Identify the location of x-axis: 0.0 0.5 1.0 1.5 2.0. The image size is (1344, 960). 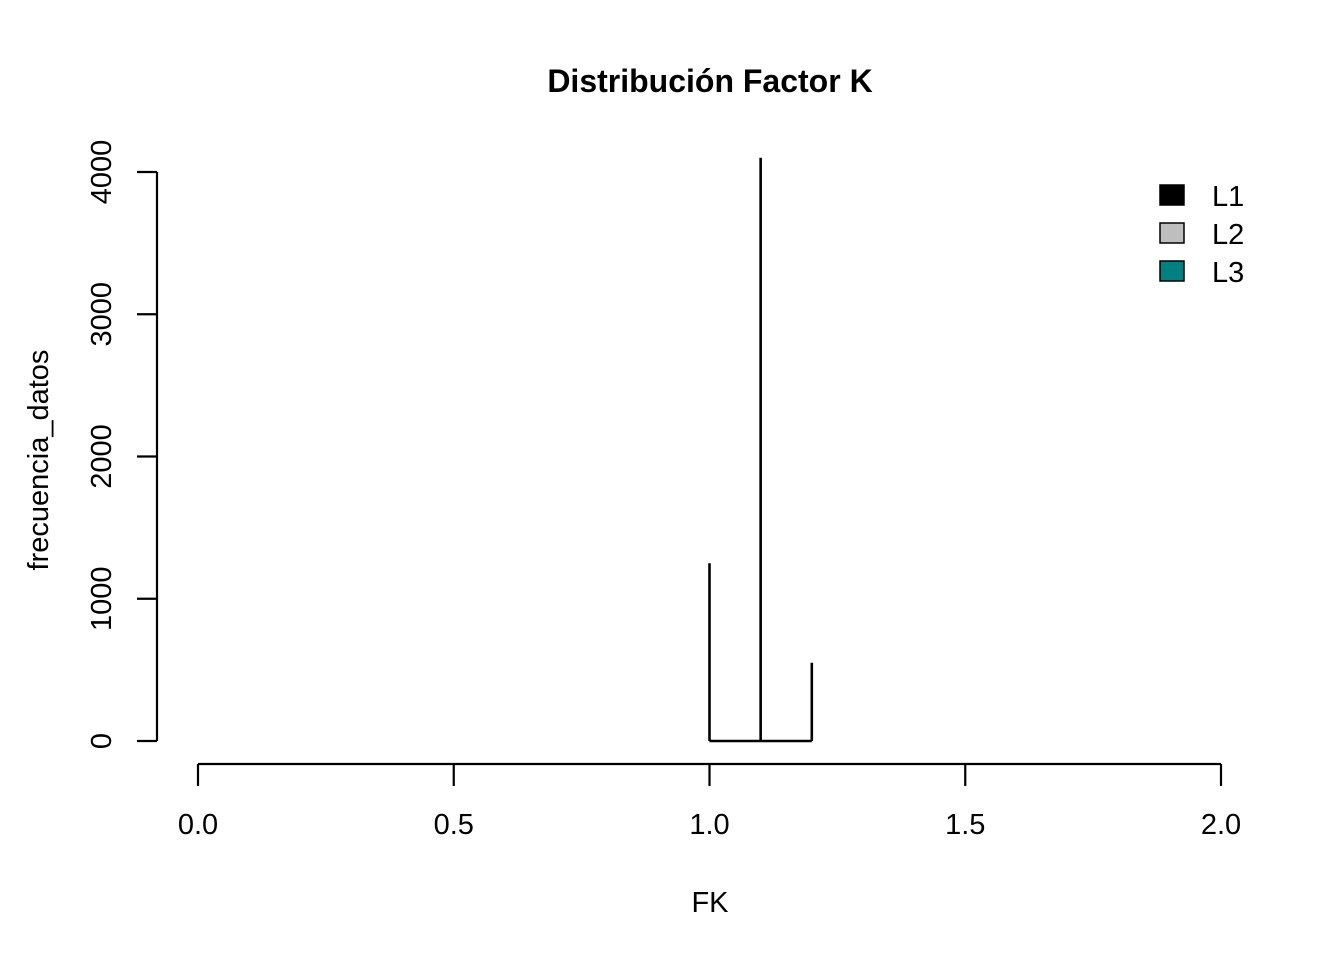
(709, 801).